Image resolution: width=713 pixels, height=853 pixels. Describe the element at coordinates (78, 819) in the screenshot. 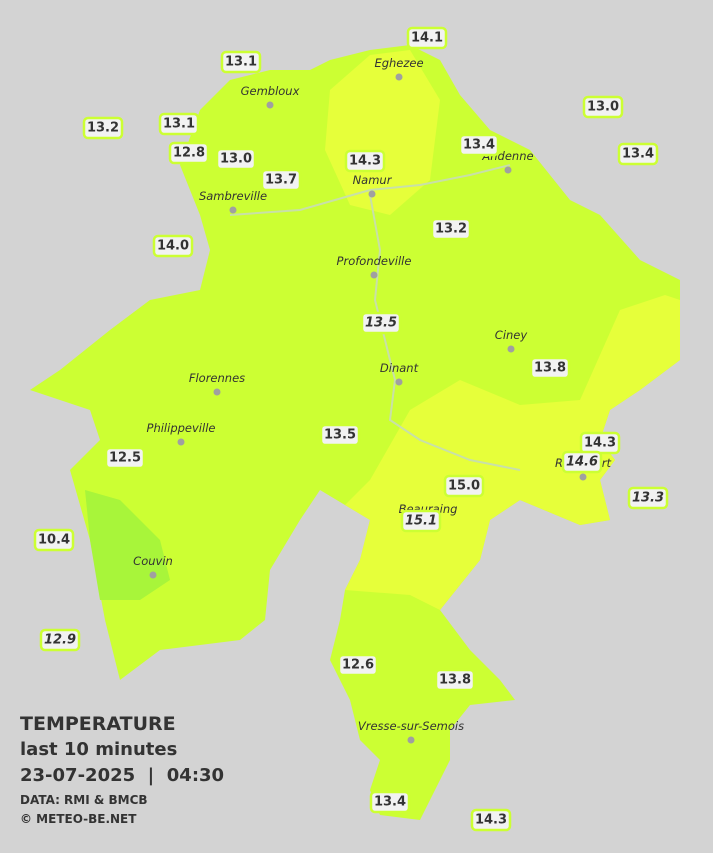

I see `legend-copyright: © METEO-BE.NET` at that location.